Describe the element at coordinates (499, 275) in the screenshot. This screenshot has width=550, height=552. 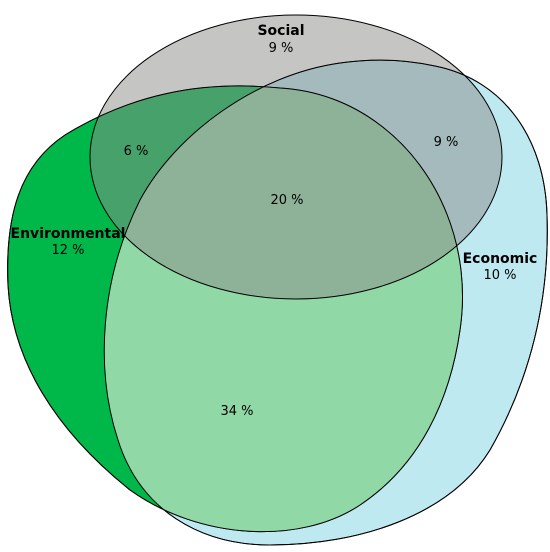
I see `economic-value: 10 %` at that location.